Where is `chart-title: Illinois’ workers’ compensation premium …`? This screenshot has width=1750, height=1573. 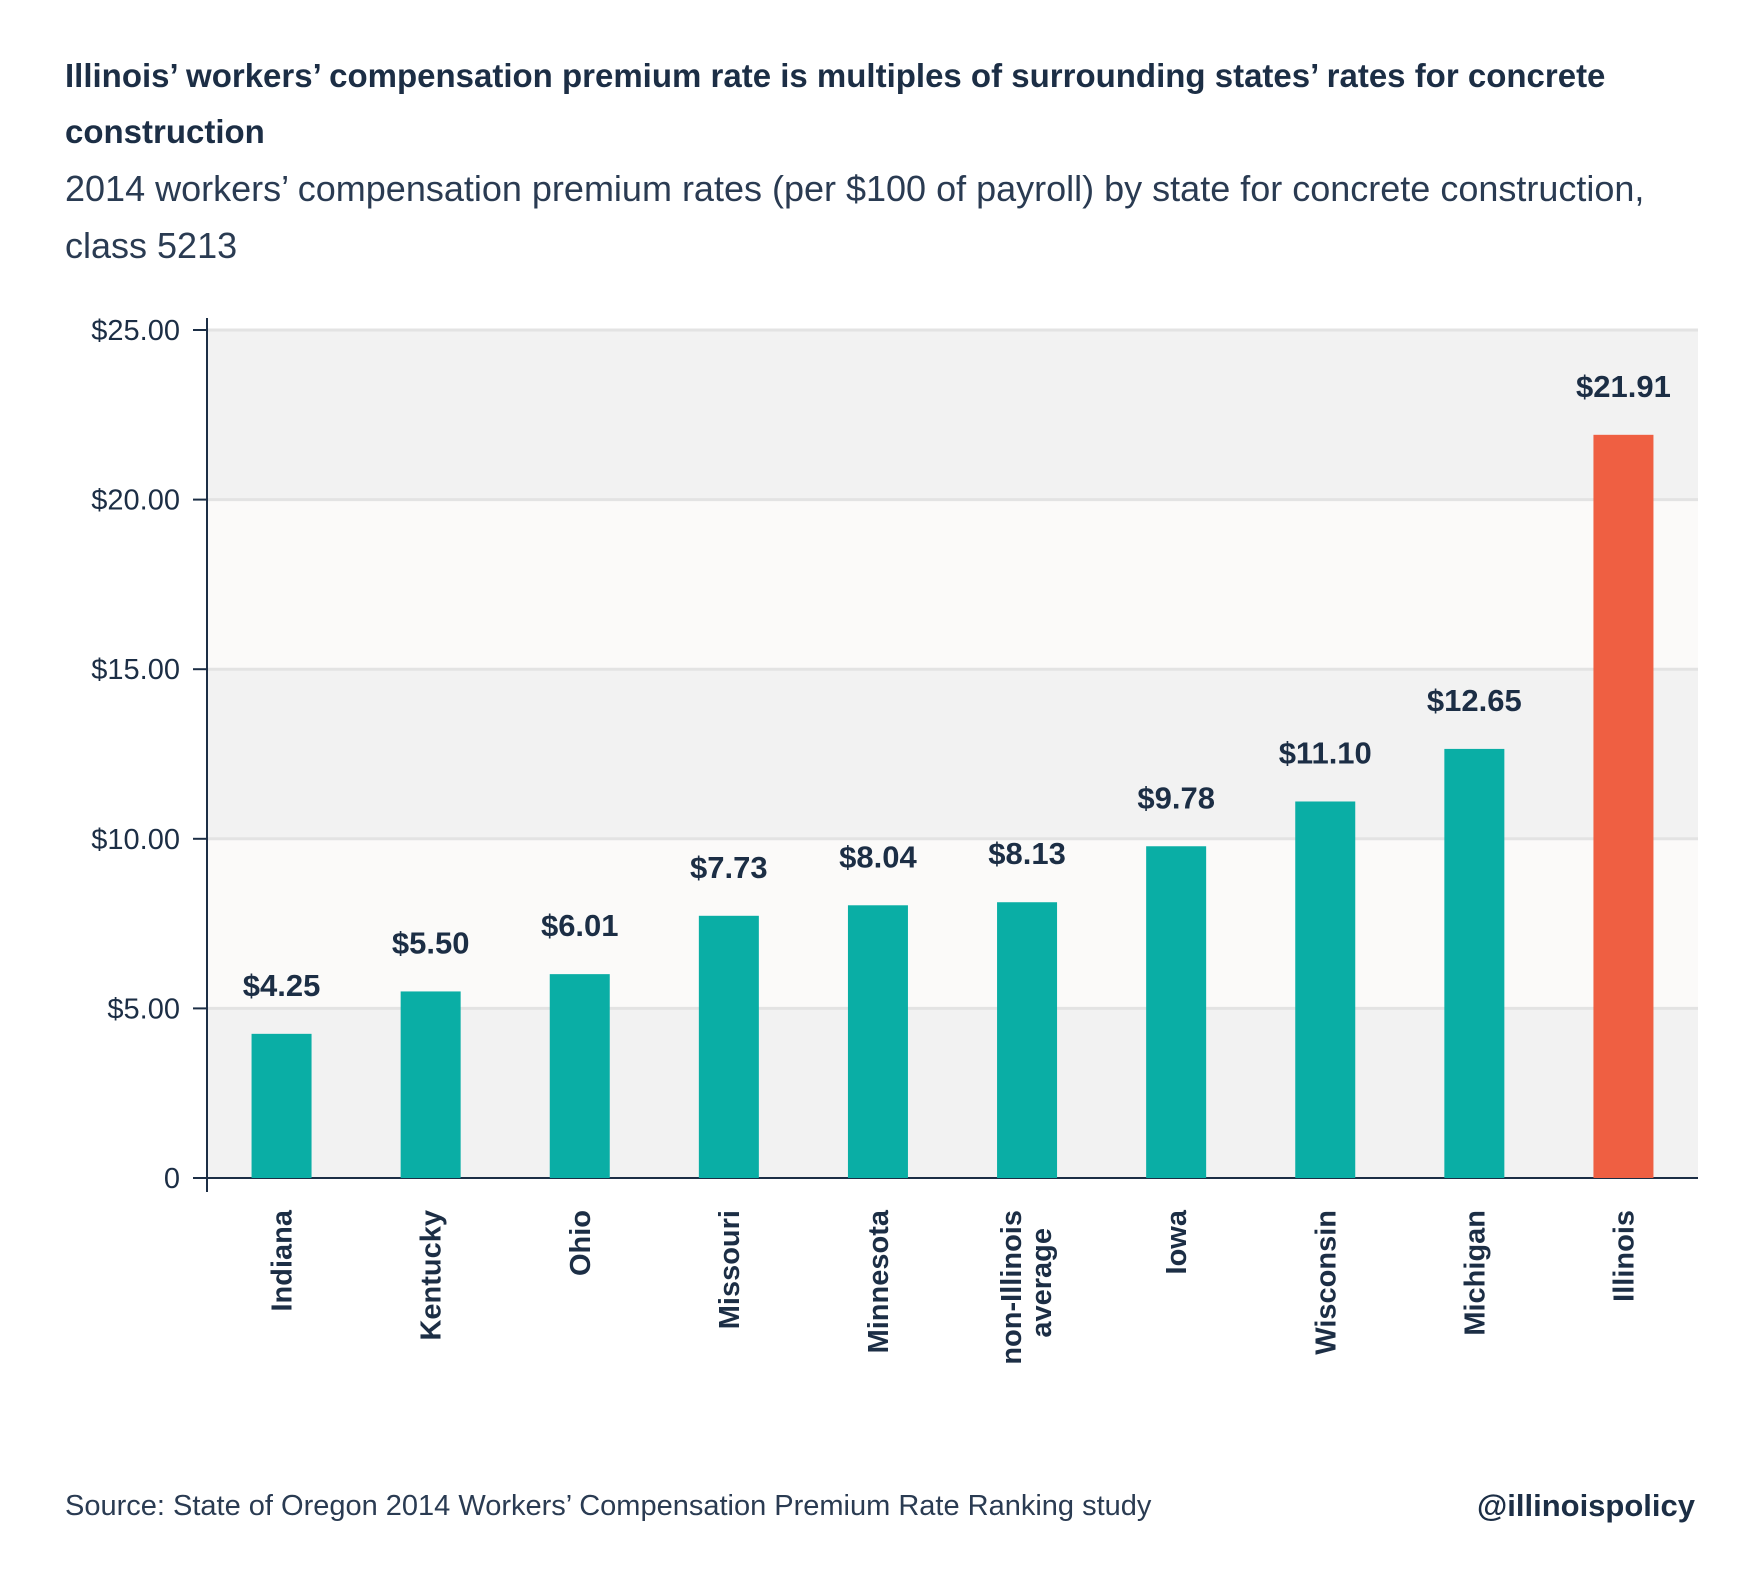 chart-title: Illinois’ workers’ compensation premium … is located at coordinates (835, 103).